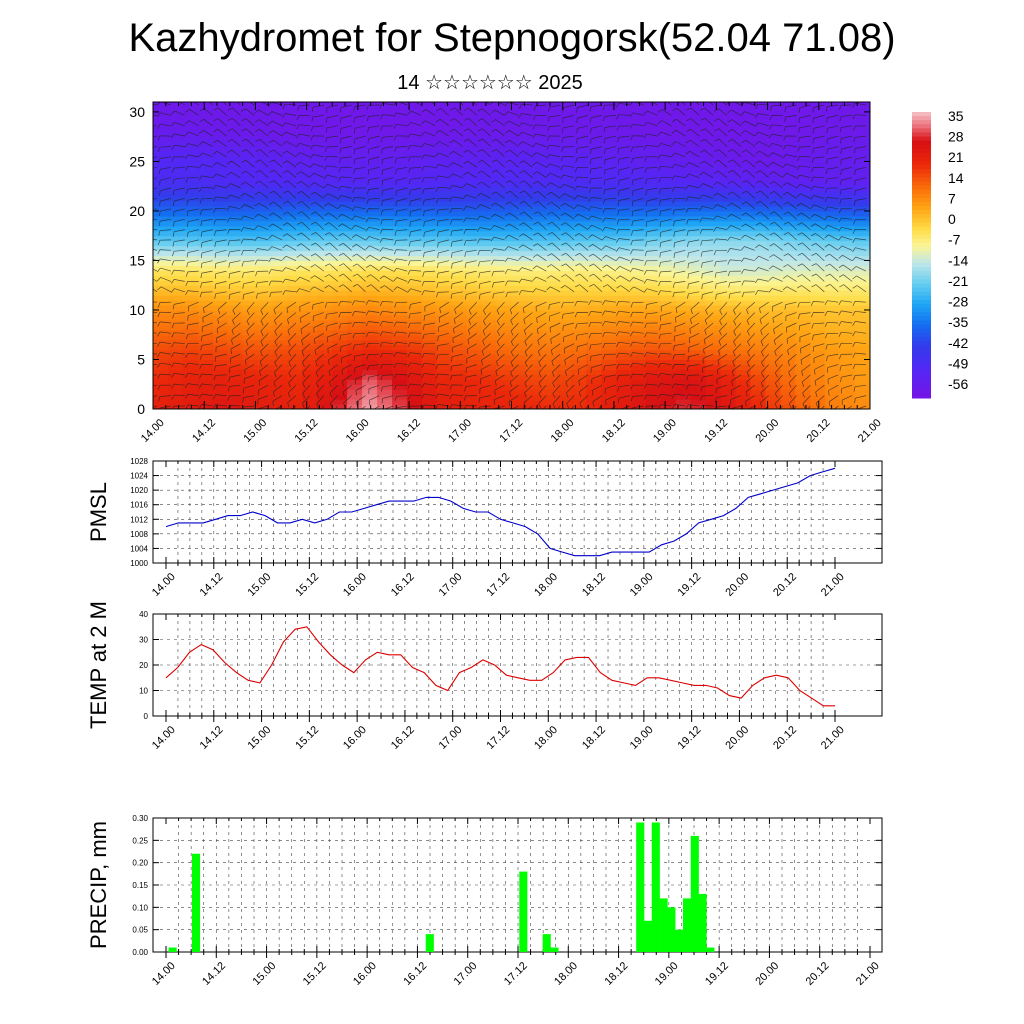 The height and width of the screenshot is (1024, 1024). I want to click on y-tick-label: 20, so click(137, 211).